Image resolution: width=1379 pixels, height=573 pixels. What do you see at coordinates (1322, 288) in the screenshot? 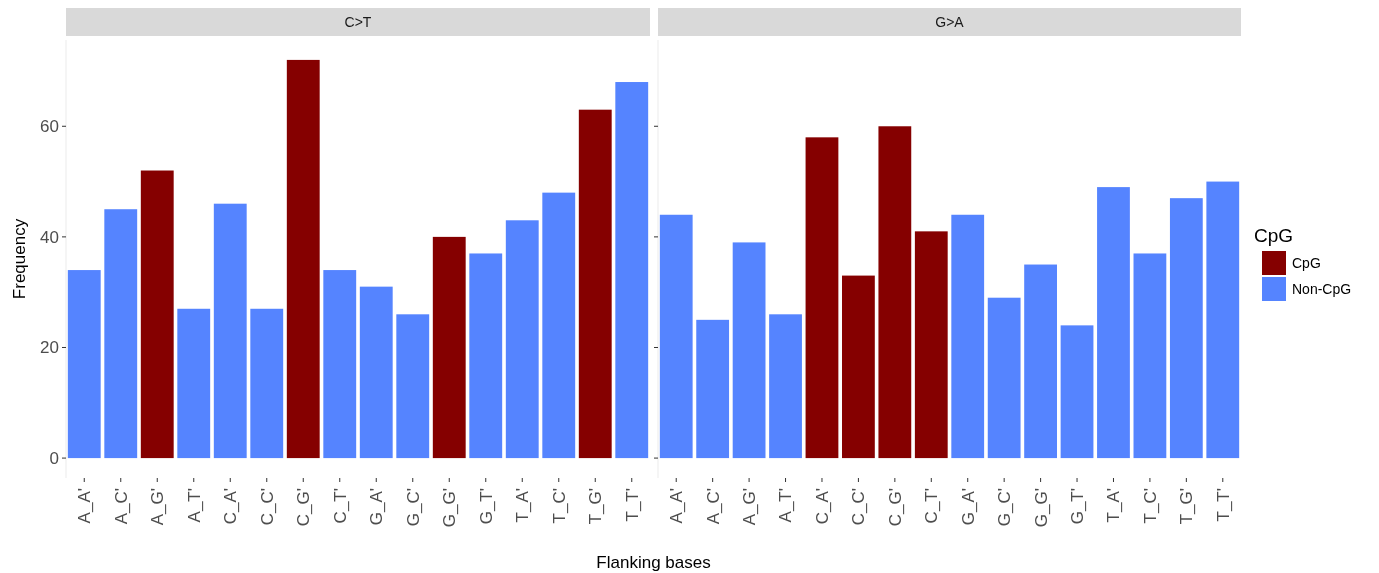
I see `legend-label: Non-CpG` at bounding box center [1322, 288].